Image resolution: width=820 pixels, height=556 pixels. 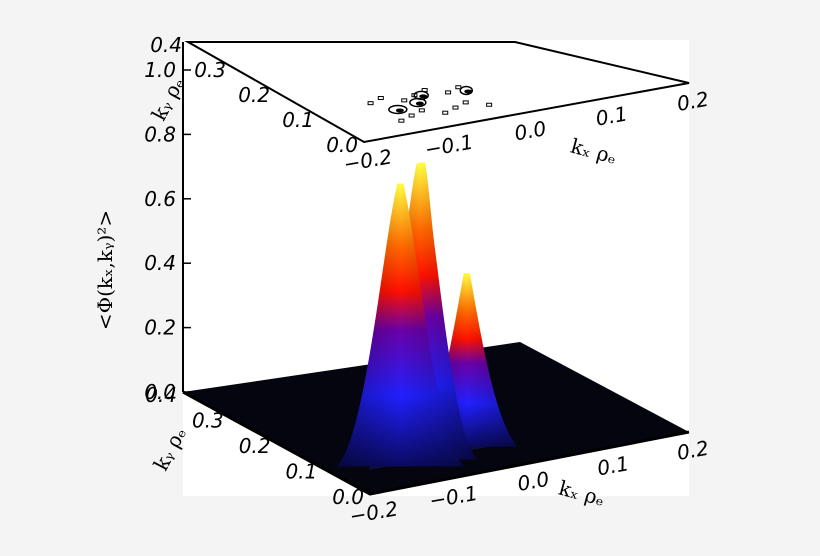 I want to click on z-tick-label: 0.8, so click(x=160, y=134).